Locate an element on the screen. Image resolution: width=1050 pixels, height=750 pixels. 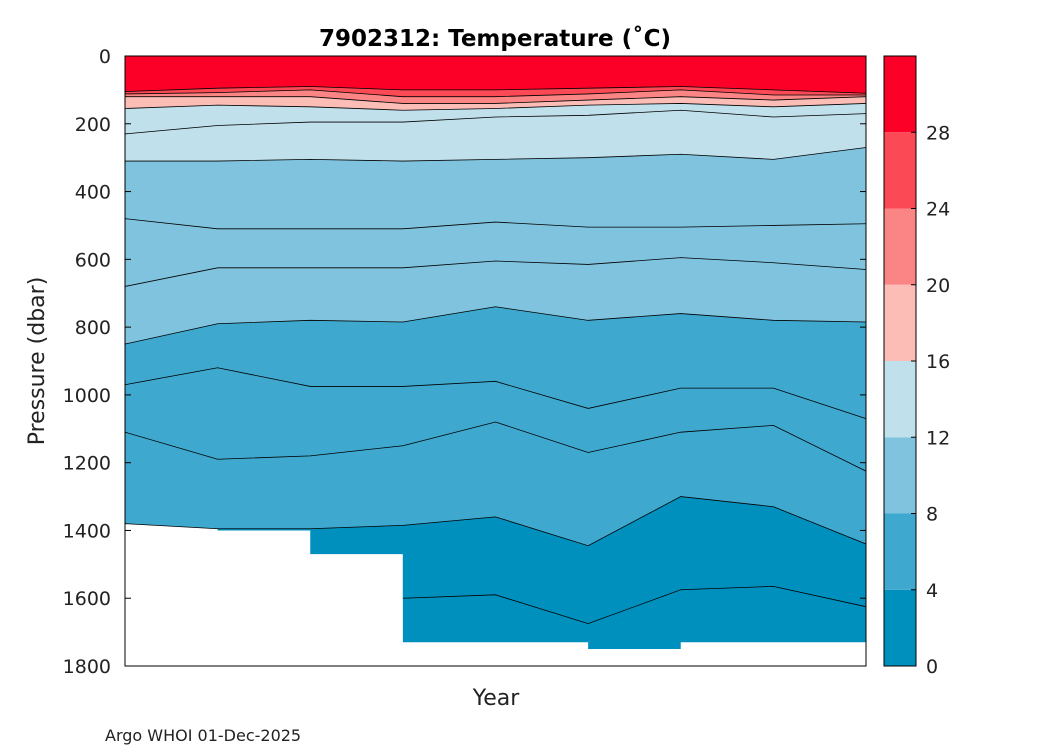
y-tick-label: 1000 is located at coordinates (87, 396).